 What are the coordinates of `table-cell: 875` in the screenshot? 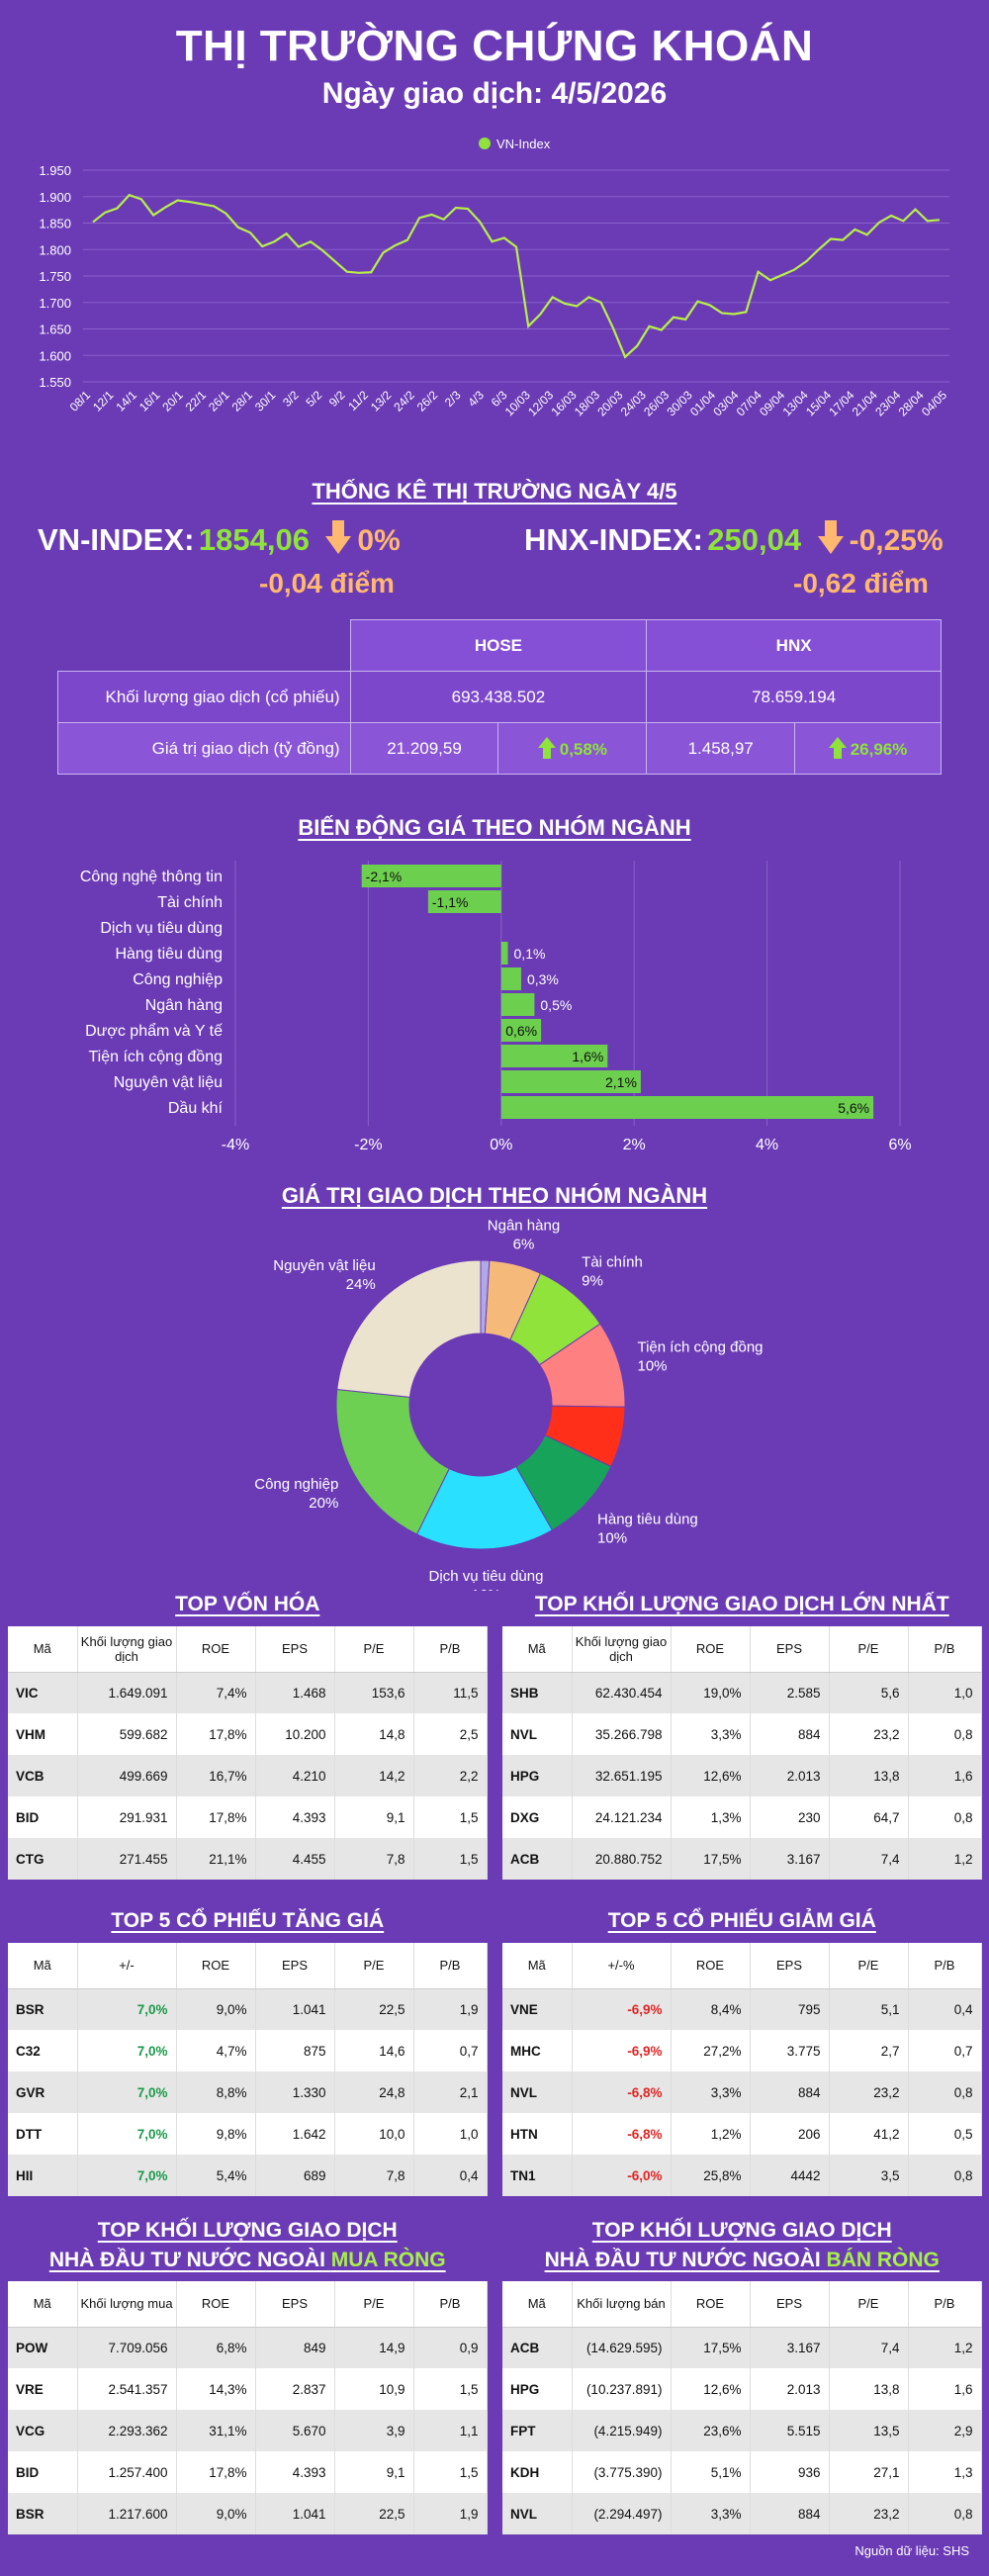 It's located at (295, 2050).